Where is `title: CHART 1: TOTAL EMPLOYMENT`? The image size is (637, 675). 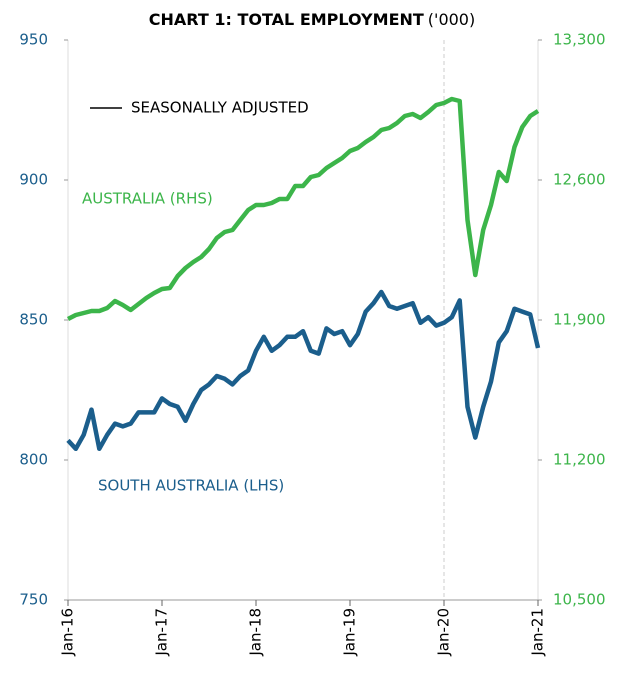 title: CHART 1: TOTAL EMPLOYMENT is located at coordinates (286, 19).